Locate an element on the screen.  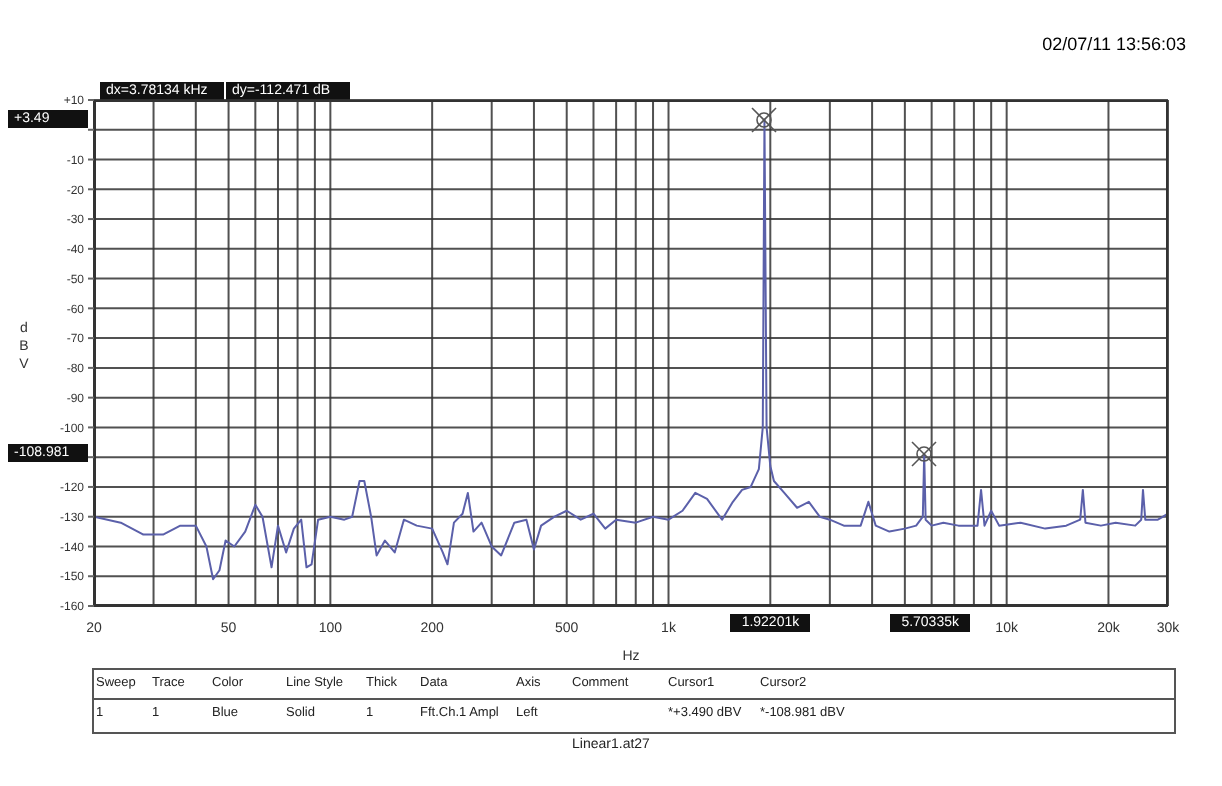
text: 02/07/11 13:56:03 is located at coordinates (1114, 44).